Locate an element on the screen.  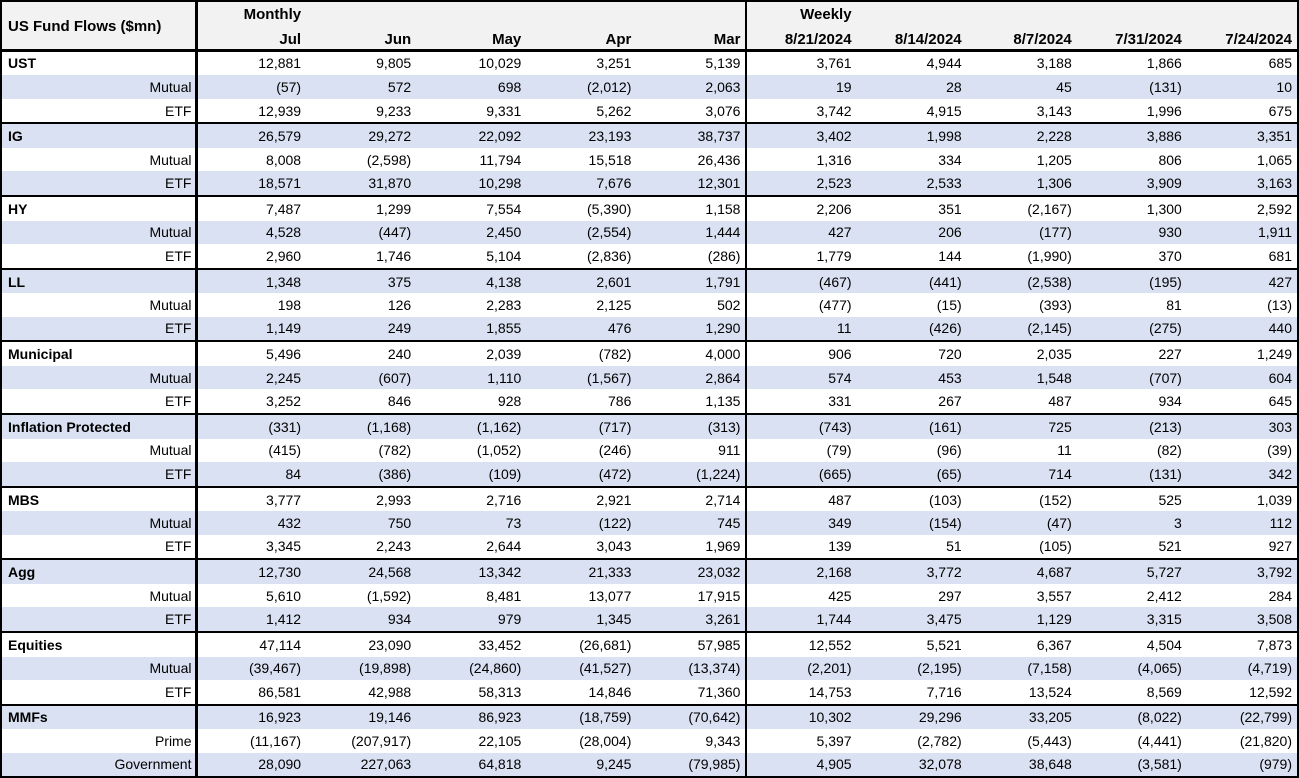
monthly-value-cell: 846 is located at coordinates (399, 401).